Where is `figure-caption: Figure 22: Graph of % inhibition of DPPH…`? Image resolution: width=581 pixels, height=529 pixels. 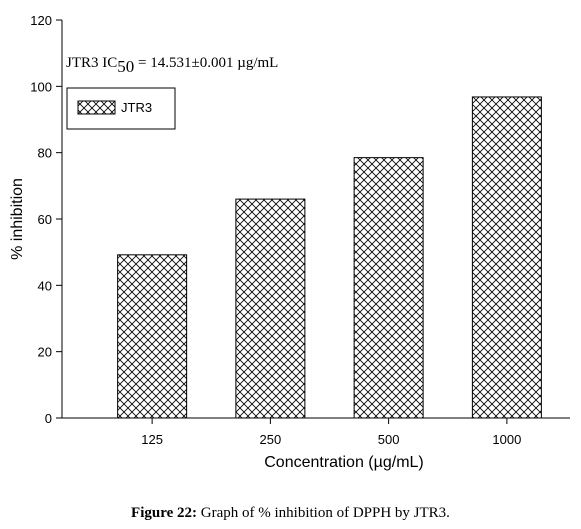
figure-caption: Figure 22: Graph of % inhibition of DPPH… is located at coordinates (290, 513).